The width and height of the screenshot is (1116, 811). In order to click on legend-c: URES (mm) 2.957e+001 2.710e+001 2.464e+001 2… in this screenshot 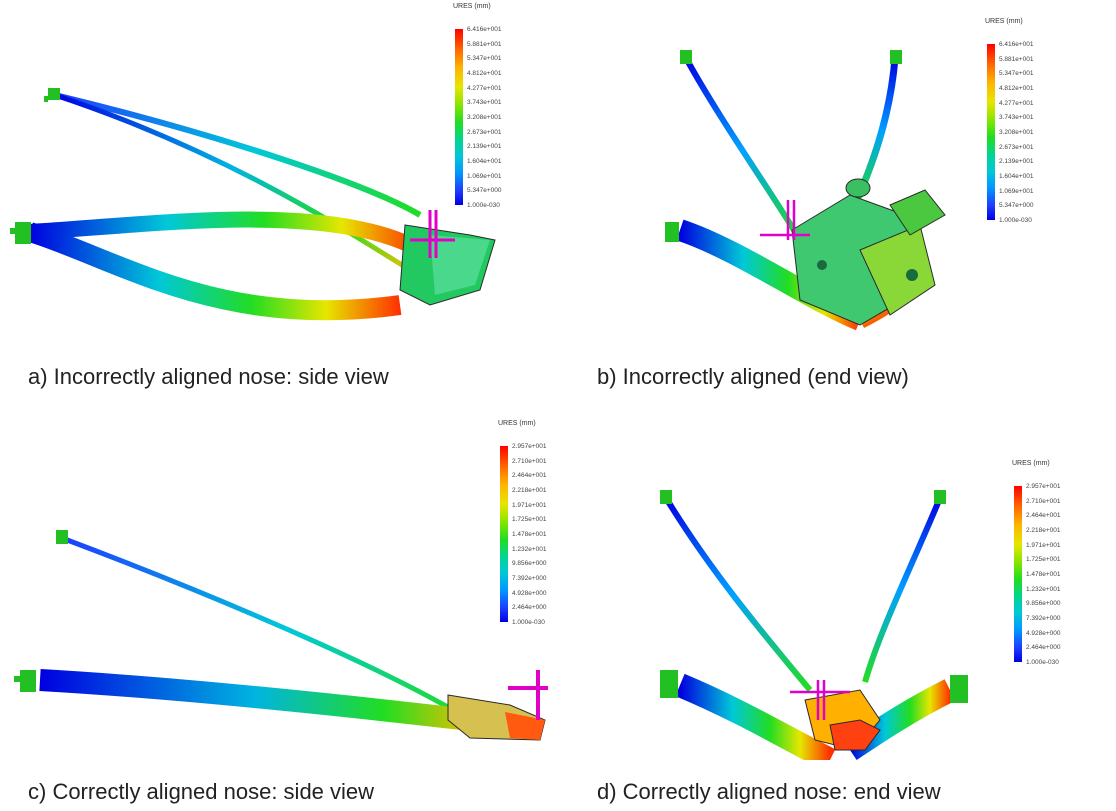, I will do `click(543, 532)`.